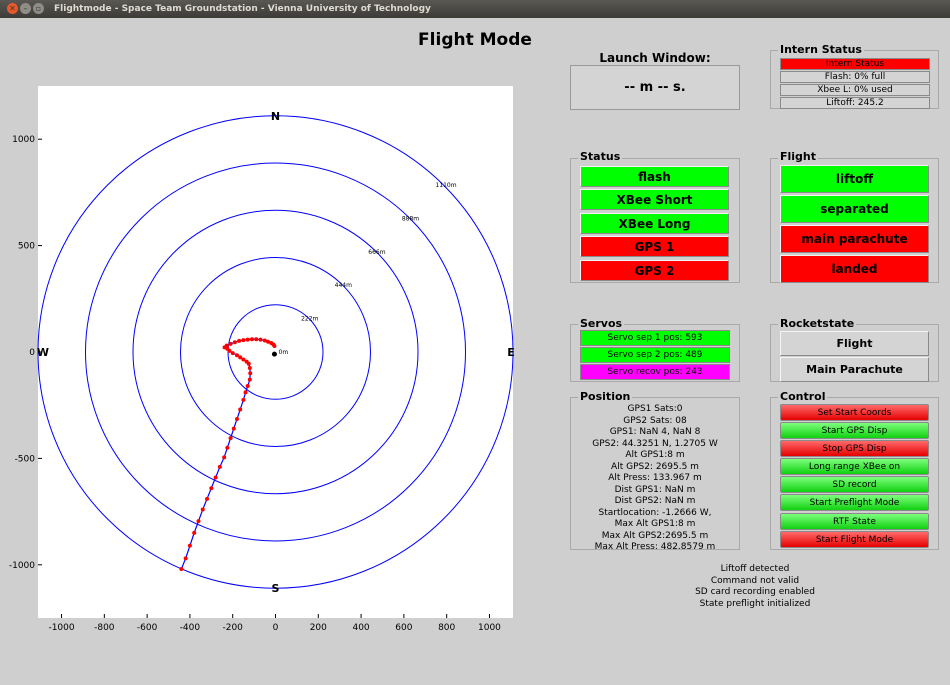 This screenshot has width=950, height=685. What do you see at coordinates (855, 90) in the screenshot?
I see `intern-status-row: Xbee L: 0% used` at bounding box center [855, 90].